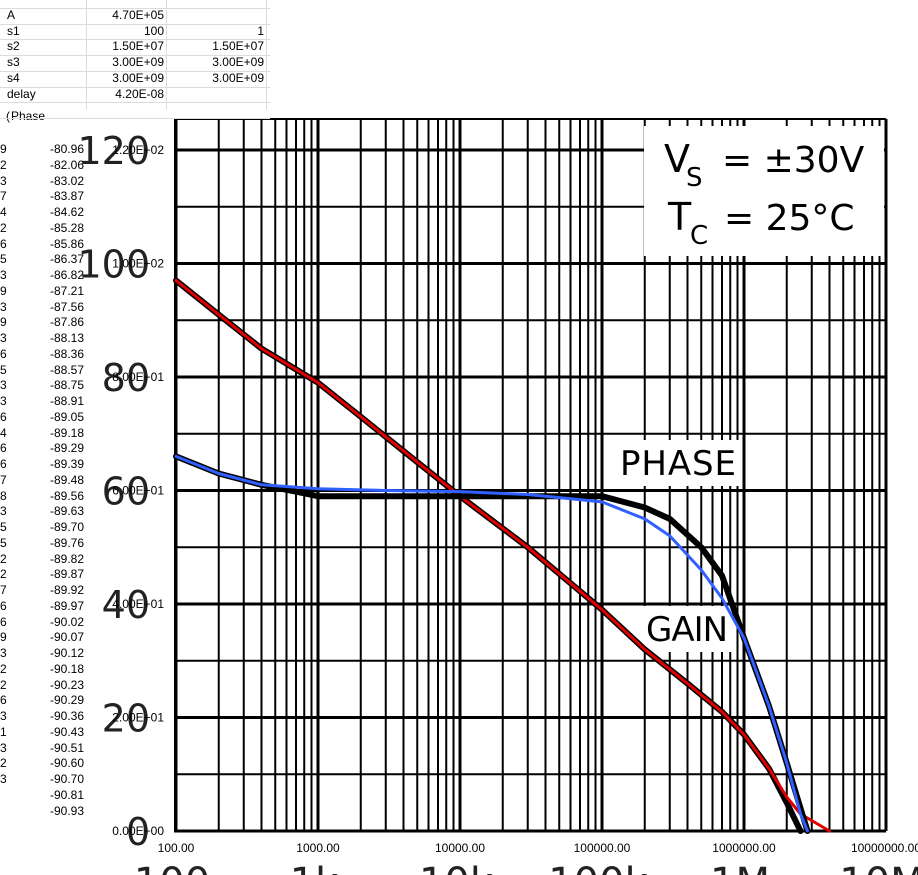 The height and width of the screenshot is (875, 918). What do you see at coordinates (3, 495) in the screenshot?
I see `col-a-cell: 8` at bounding box center [3, 495].